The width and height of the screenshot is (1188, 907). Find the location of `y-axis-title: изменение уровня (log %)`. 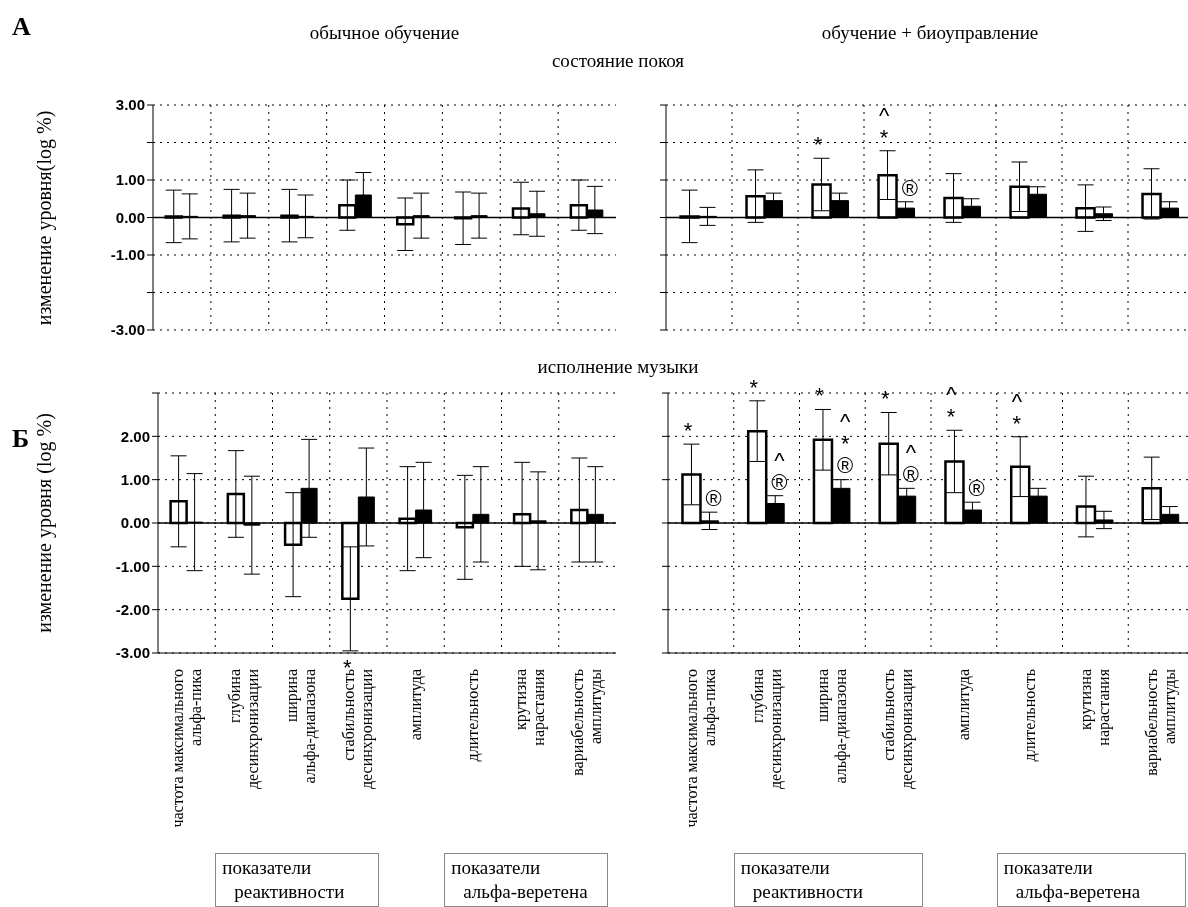

y-axis-title: изменение уровня (log %) is located at coordinates (44, 523).